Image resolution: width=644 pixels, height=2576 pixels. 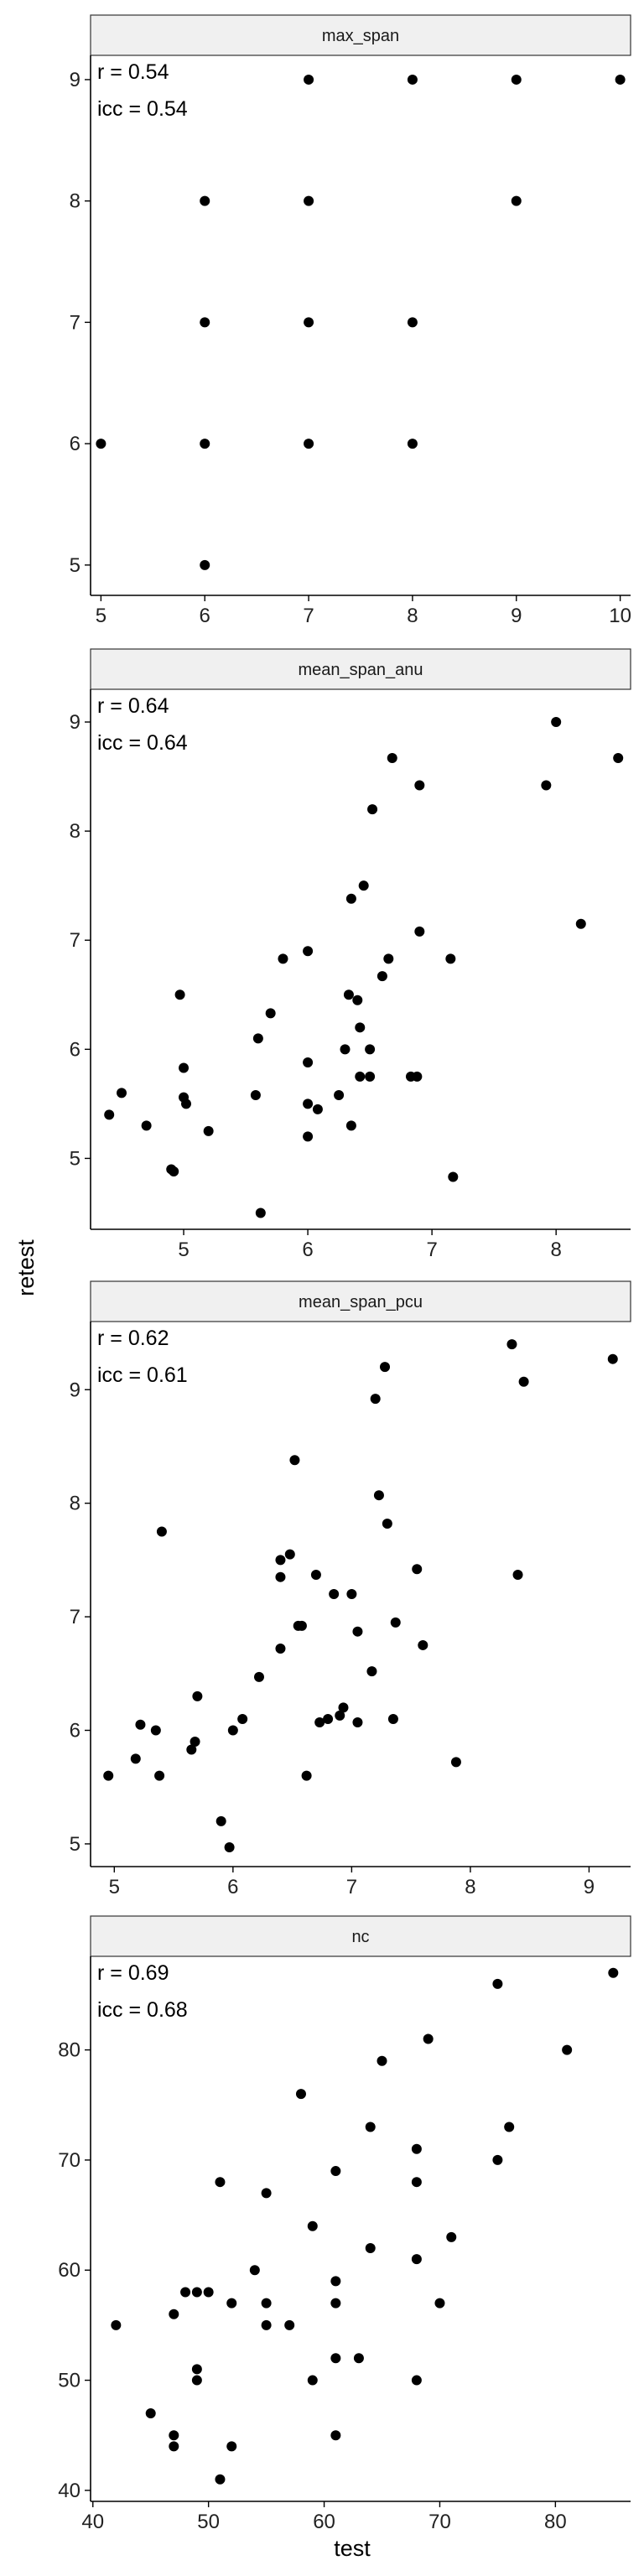 I want to click on x-tick-label: 40, so click(x=92, y=2522).